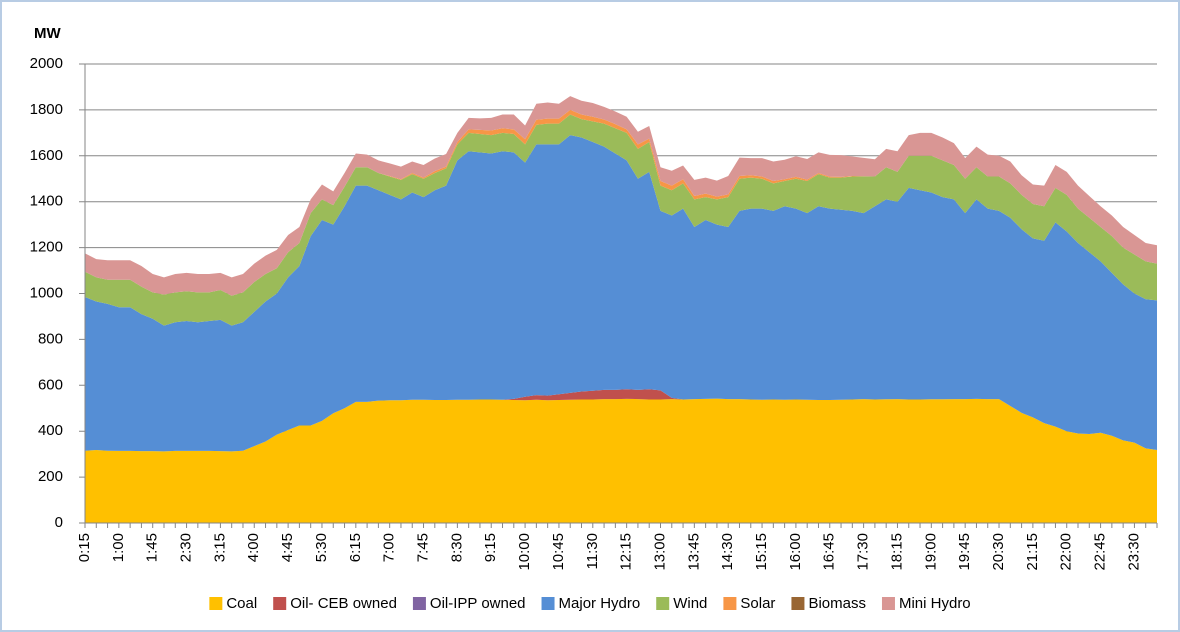  Describe the element at coordinates (727, 552) in the screenshot. I see `x-tick-label: 14:30` at that location.